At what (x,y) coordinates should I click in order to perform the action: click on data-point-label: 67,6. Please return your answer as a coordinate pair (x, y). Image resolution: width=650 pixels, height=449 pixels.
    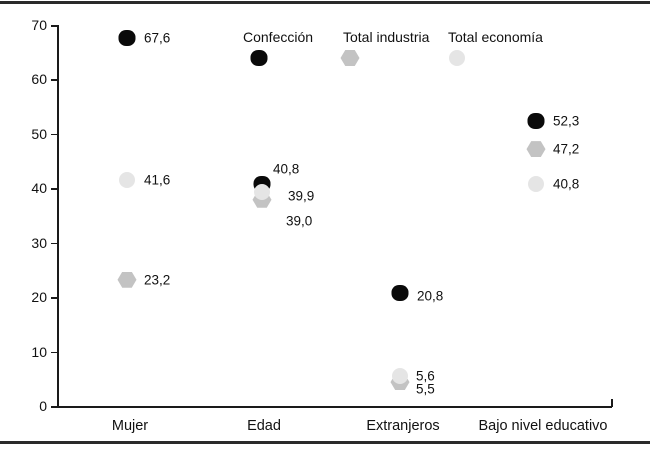
    Looking at the image, I should click on (157, 38).